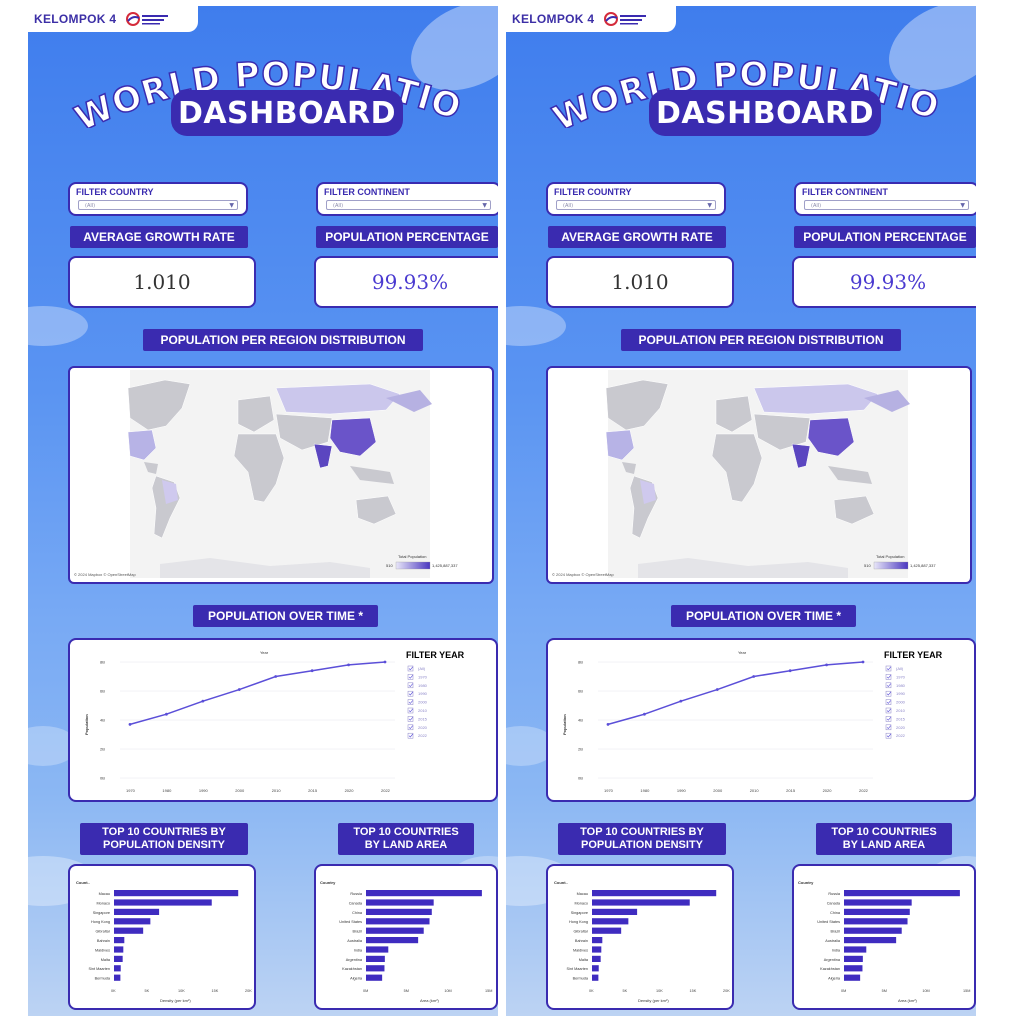  I want to click on area-category-label: Kazakhstan, so click(352, 969).